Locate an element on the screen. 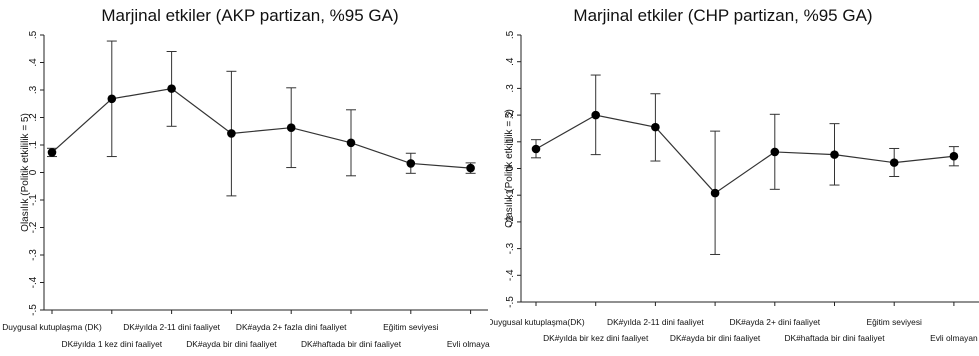  x-category-label: DK#yılda 1 kez dini faaliyet is located at coordinates (112, 344).